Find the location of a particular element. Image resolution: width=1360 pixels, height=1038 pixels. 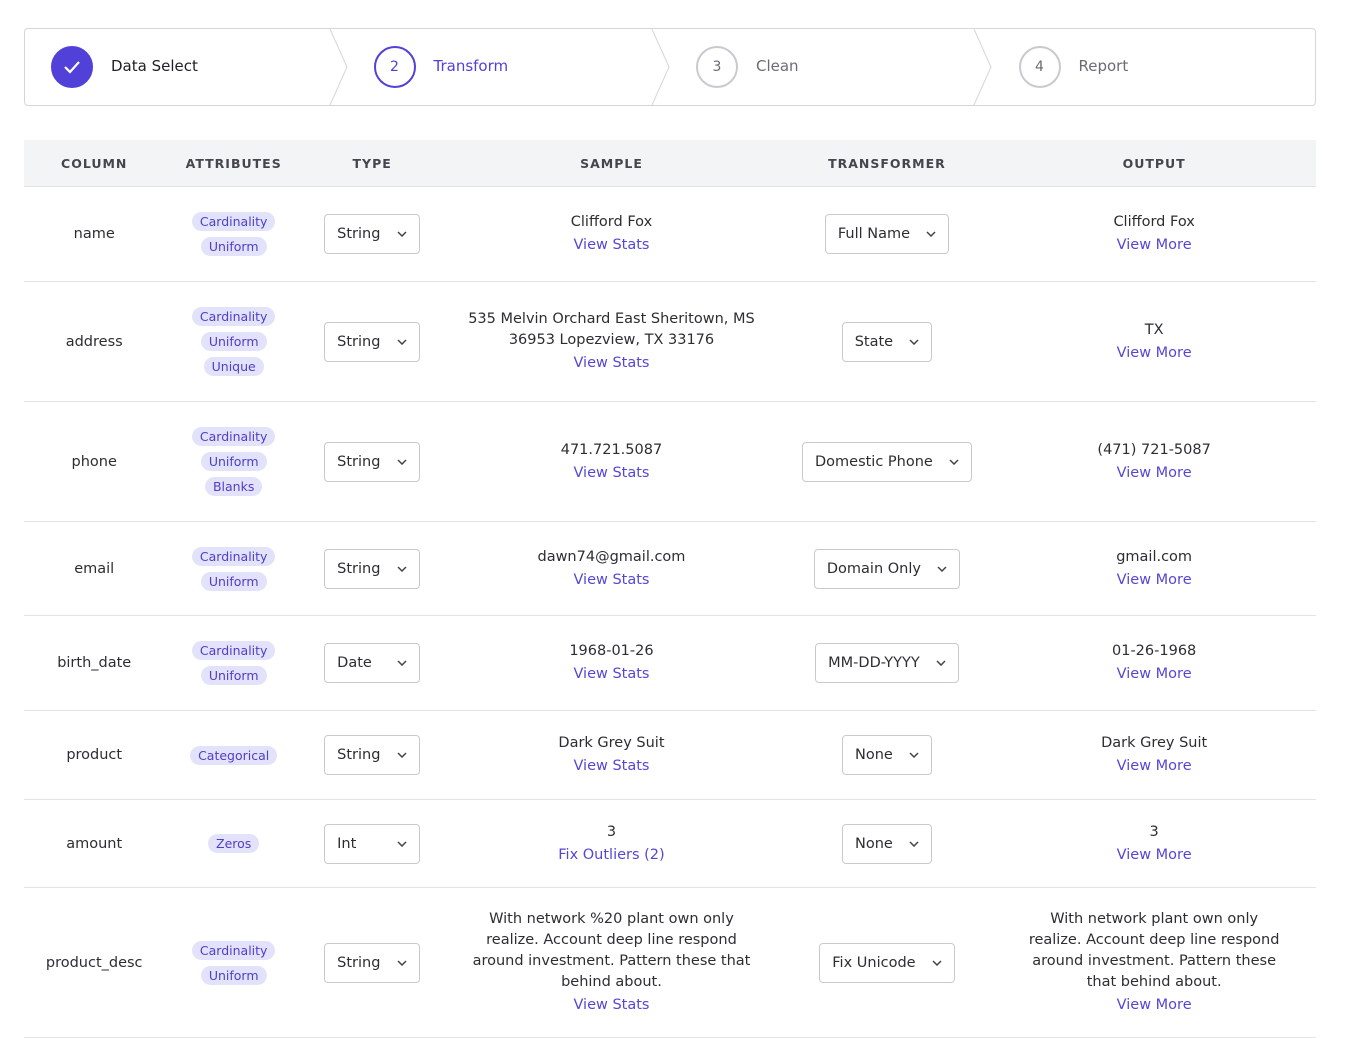

select-value: String is located at coordinates (359, 461).